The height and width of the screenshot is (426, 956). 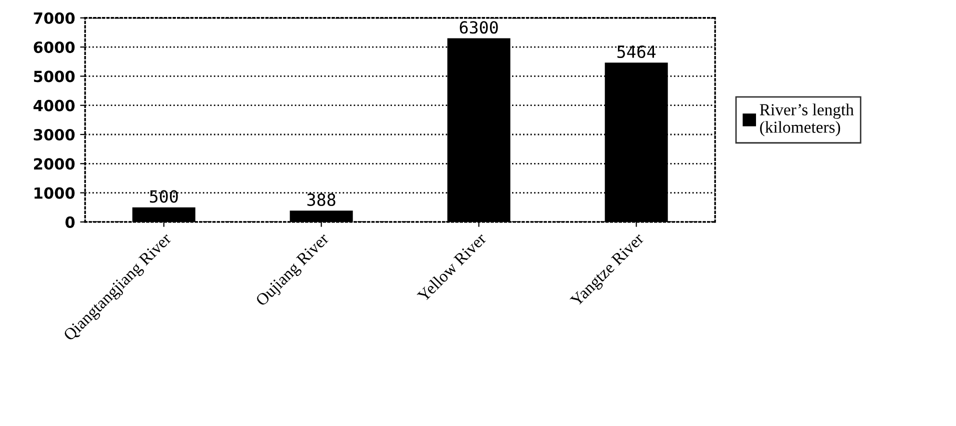 I want to click on y-tick-label: 4000, so click(x=54, y=106).